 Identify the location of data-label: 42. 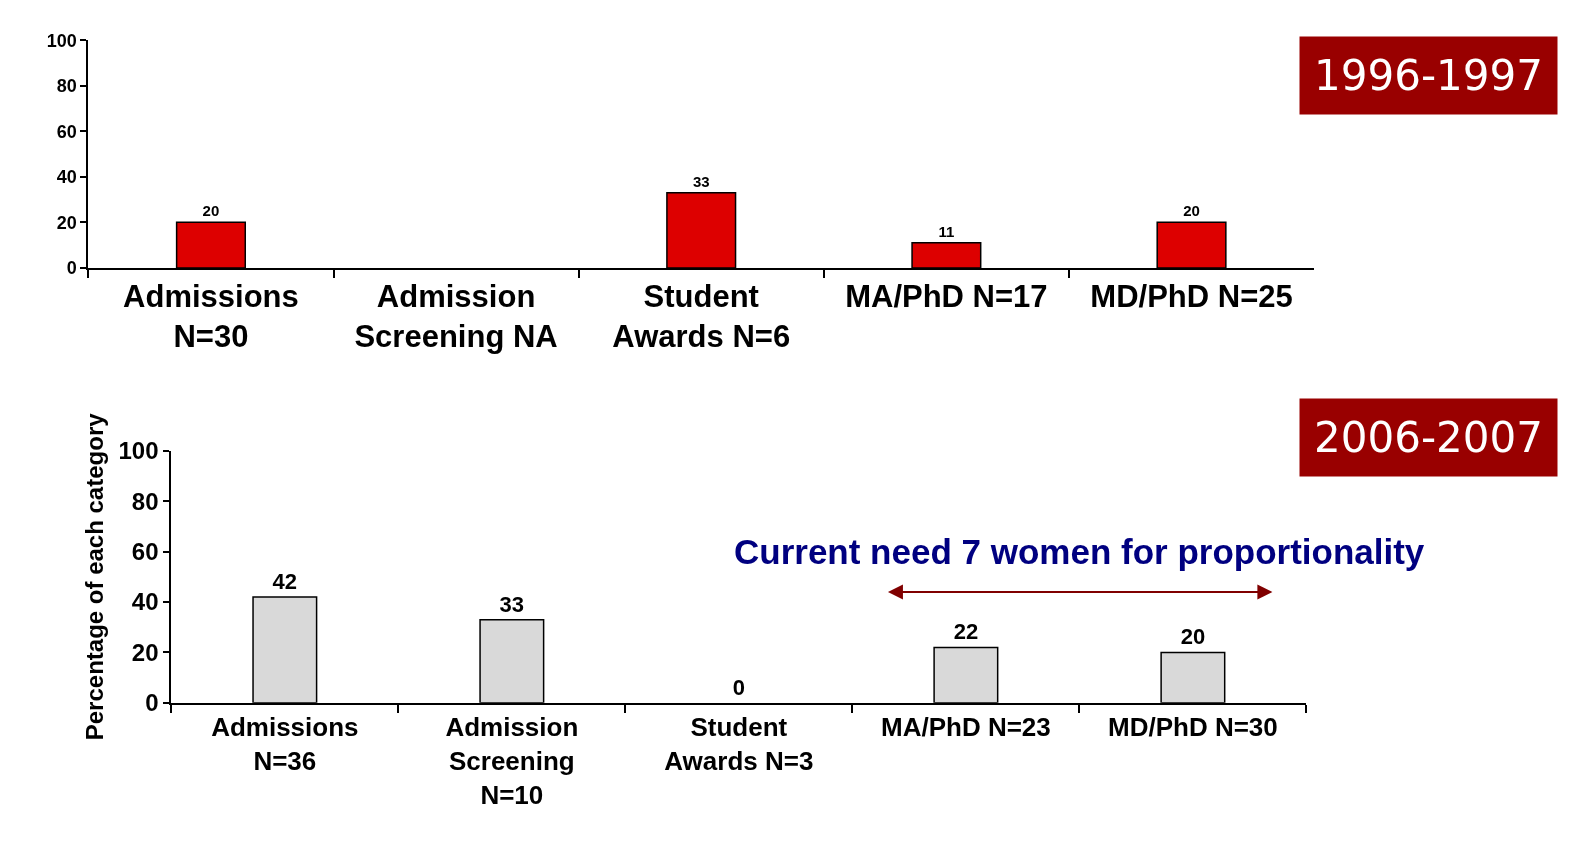
(285, 582).